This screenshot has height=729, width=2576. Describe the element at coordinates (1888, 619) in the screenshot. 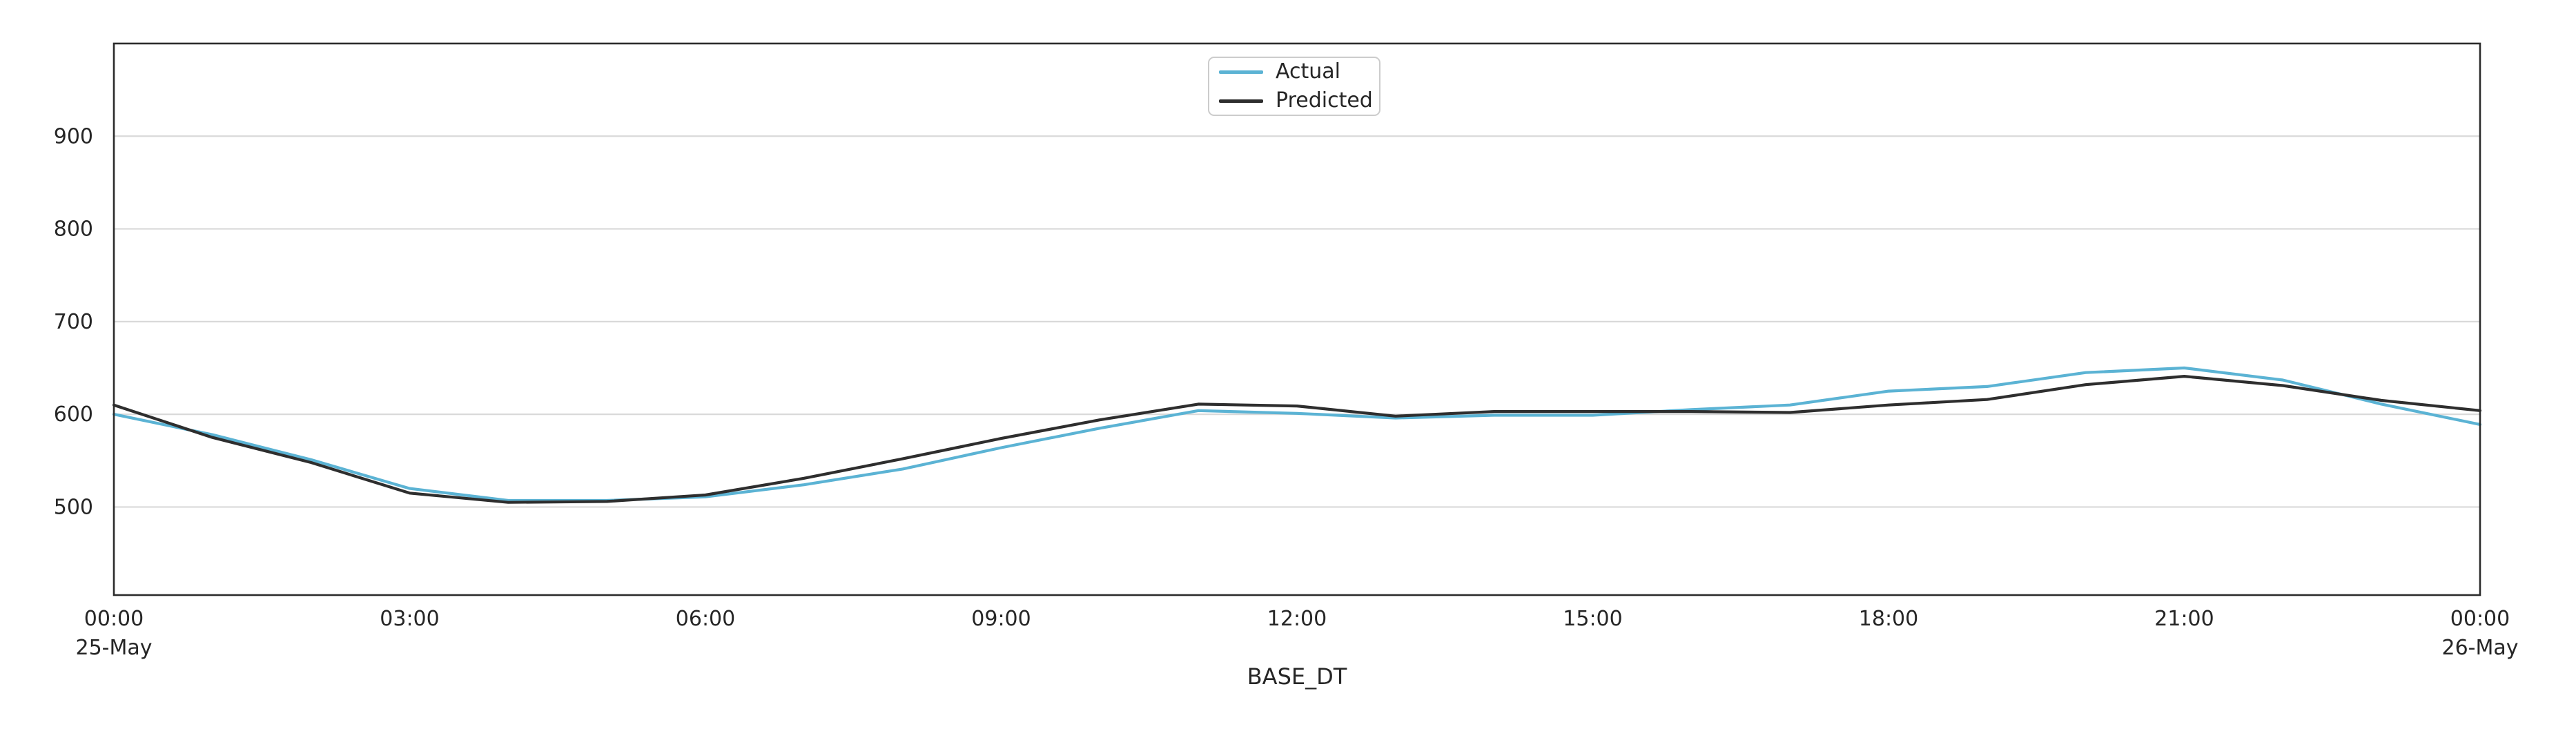

I see `x-tick-label-6: 18:00` at that location.